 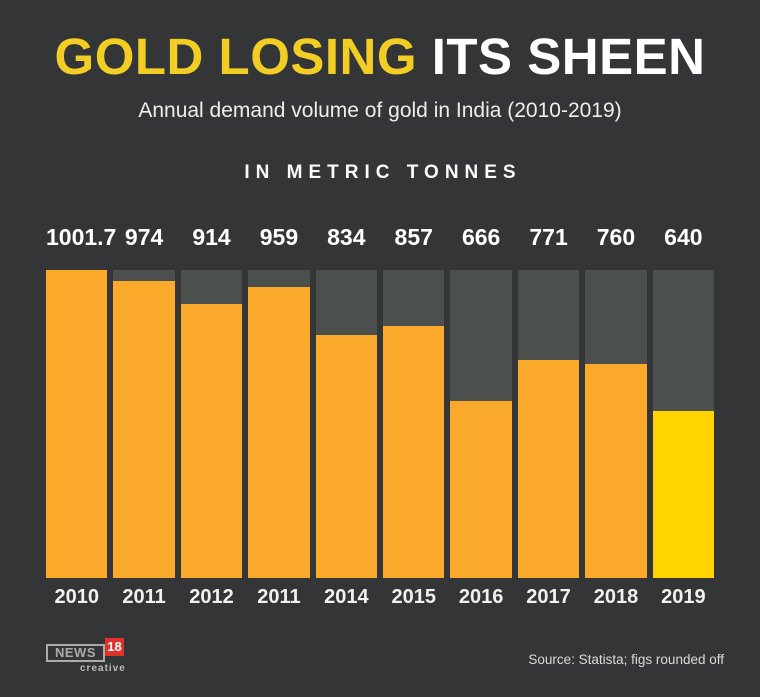 I want to click on year-label: 2019, so click(x=683, y=597).